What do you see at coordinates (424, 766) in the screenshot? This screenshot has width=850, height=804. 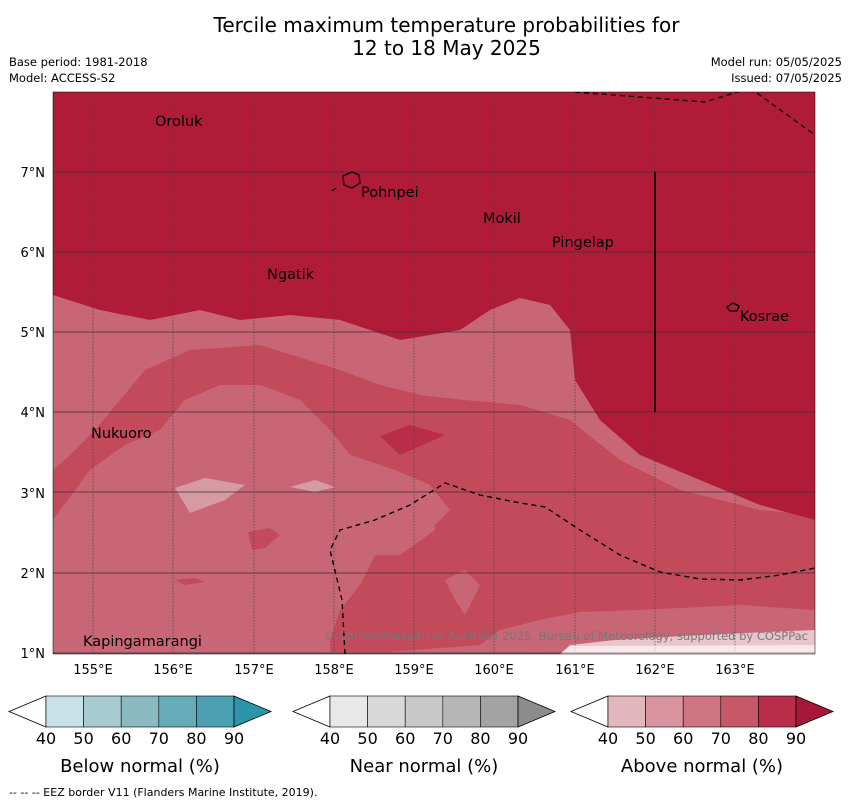 I see `legend-title: Near normal (%)` at bounding box center [424, 766].